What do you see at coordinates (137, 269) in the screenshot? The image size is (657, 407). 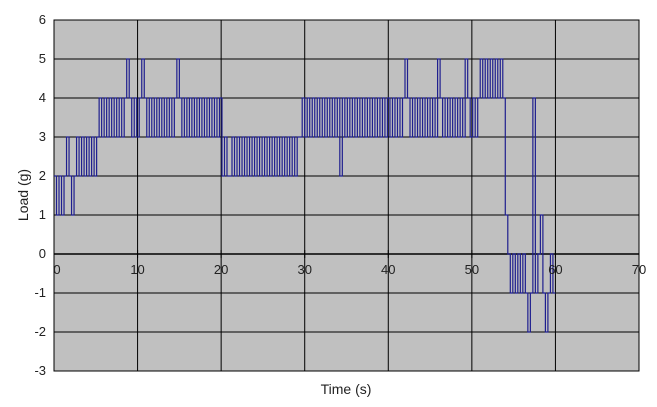 I see `x-tick-label: 10` at bounding box center [137, 269].